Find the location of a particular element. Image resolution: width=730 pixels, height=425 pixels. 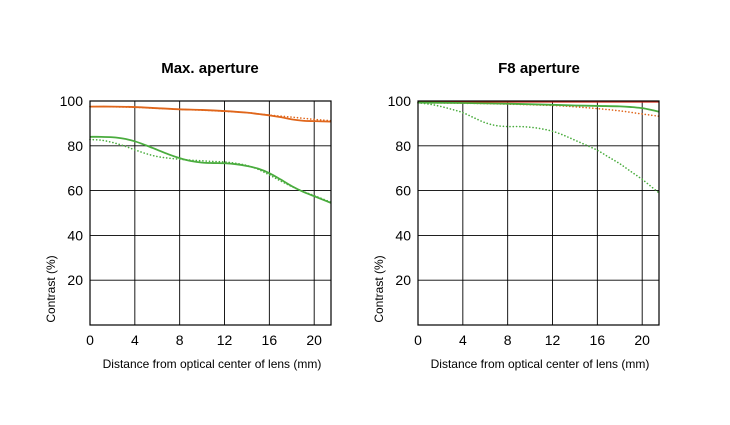

chart-title: F8 aperture is located at coordinates (539, 68).